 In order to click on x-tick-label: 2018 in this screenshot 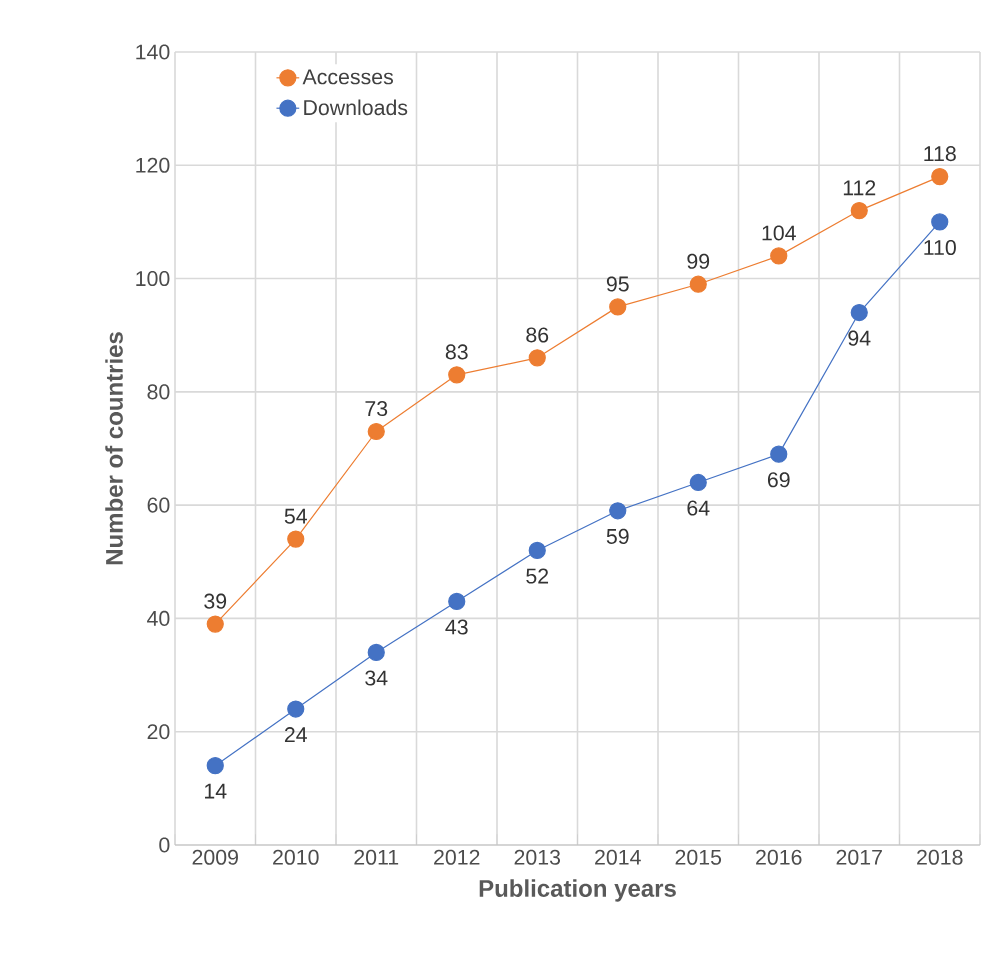, I will do `click(940, 857)`.